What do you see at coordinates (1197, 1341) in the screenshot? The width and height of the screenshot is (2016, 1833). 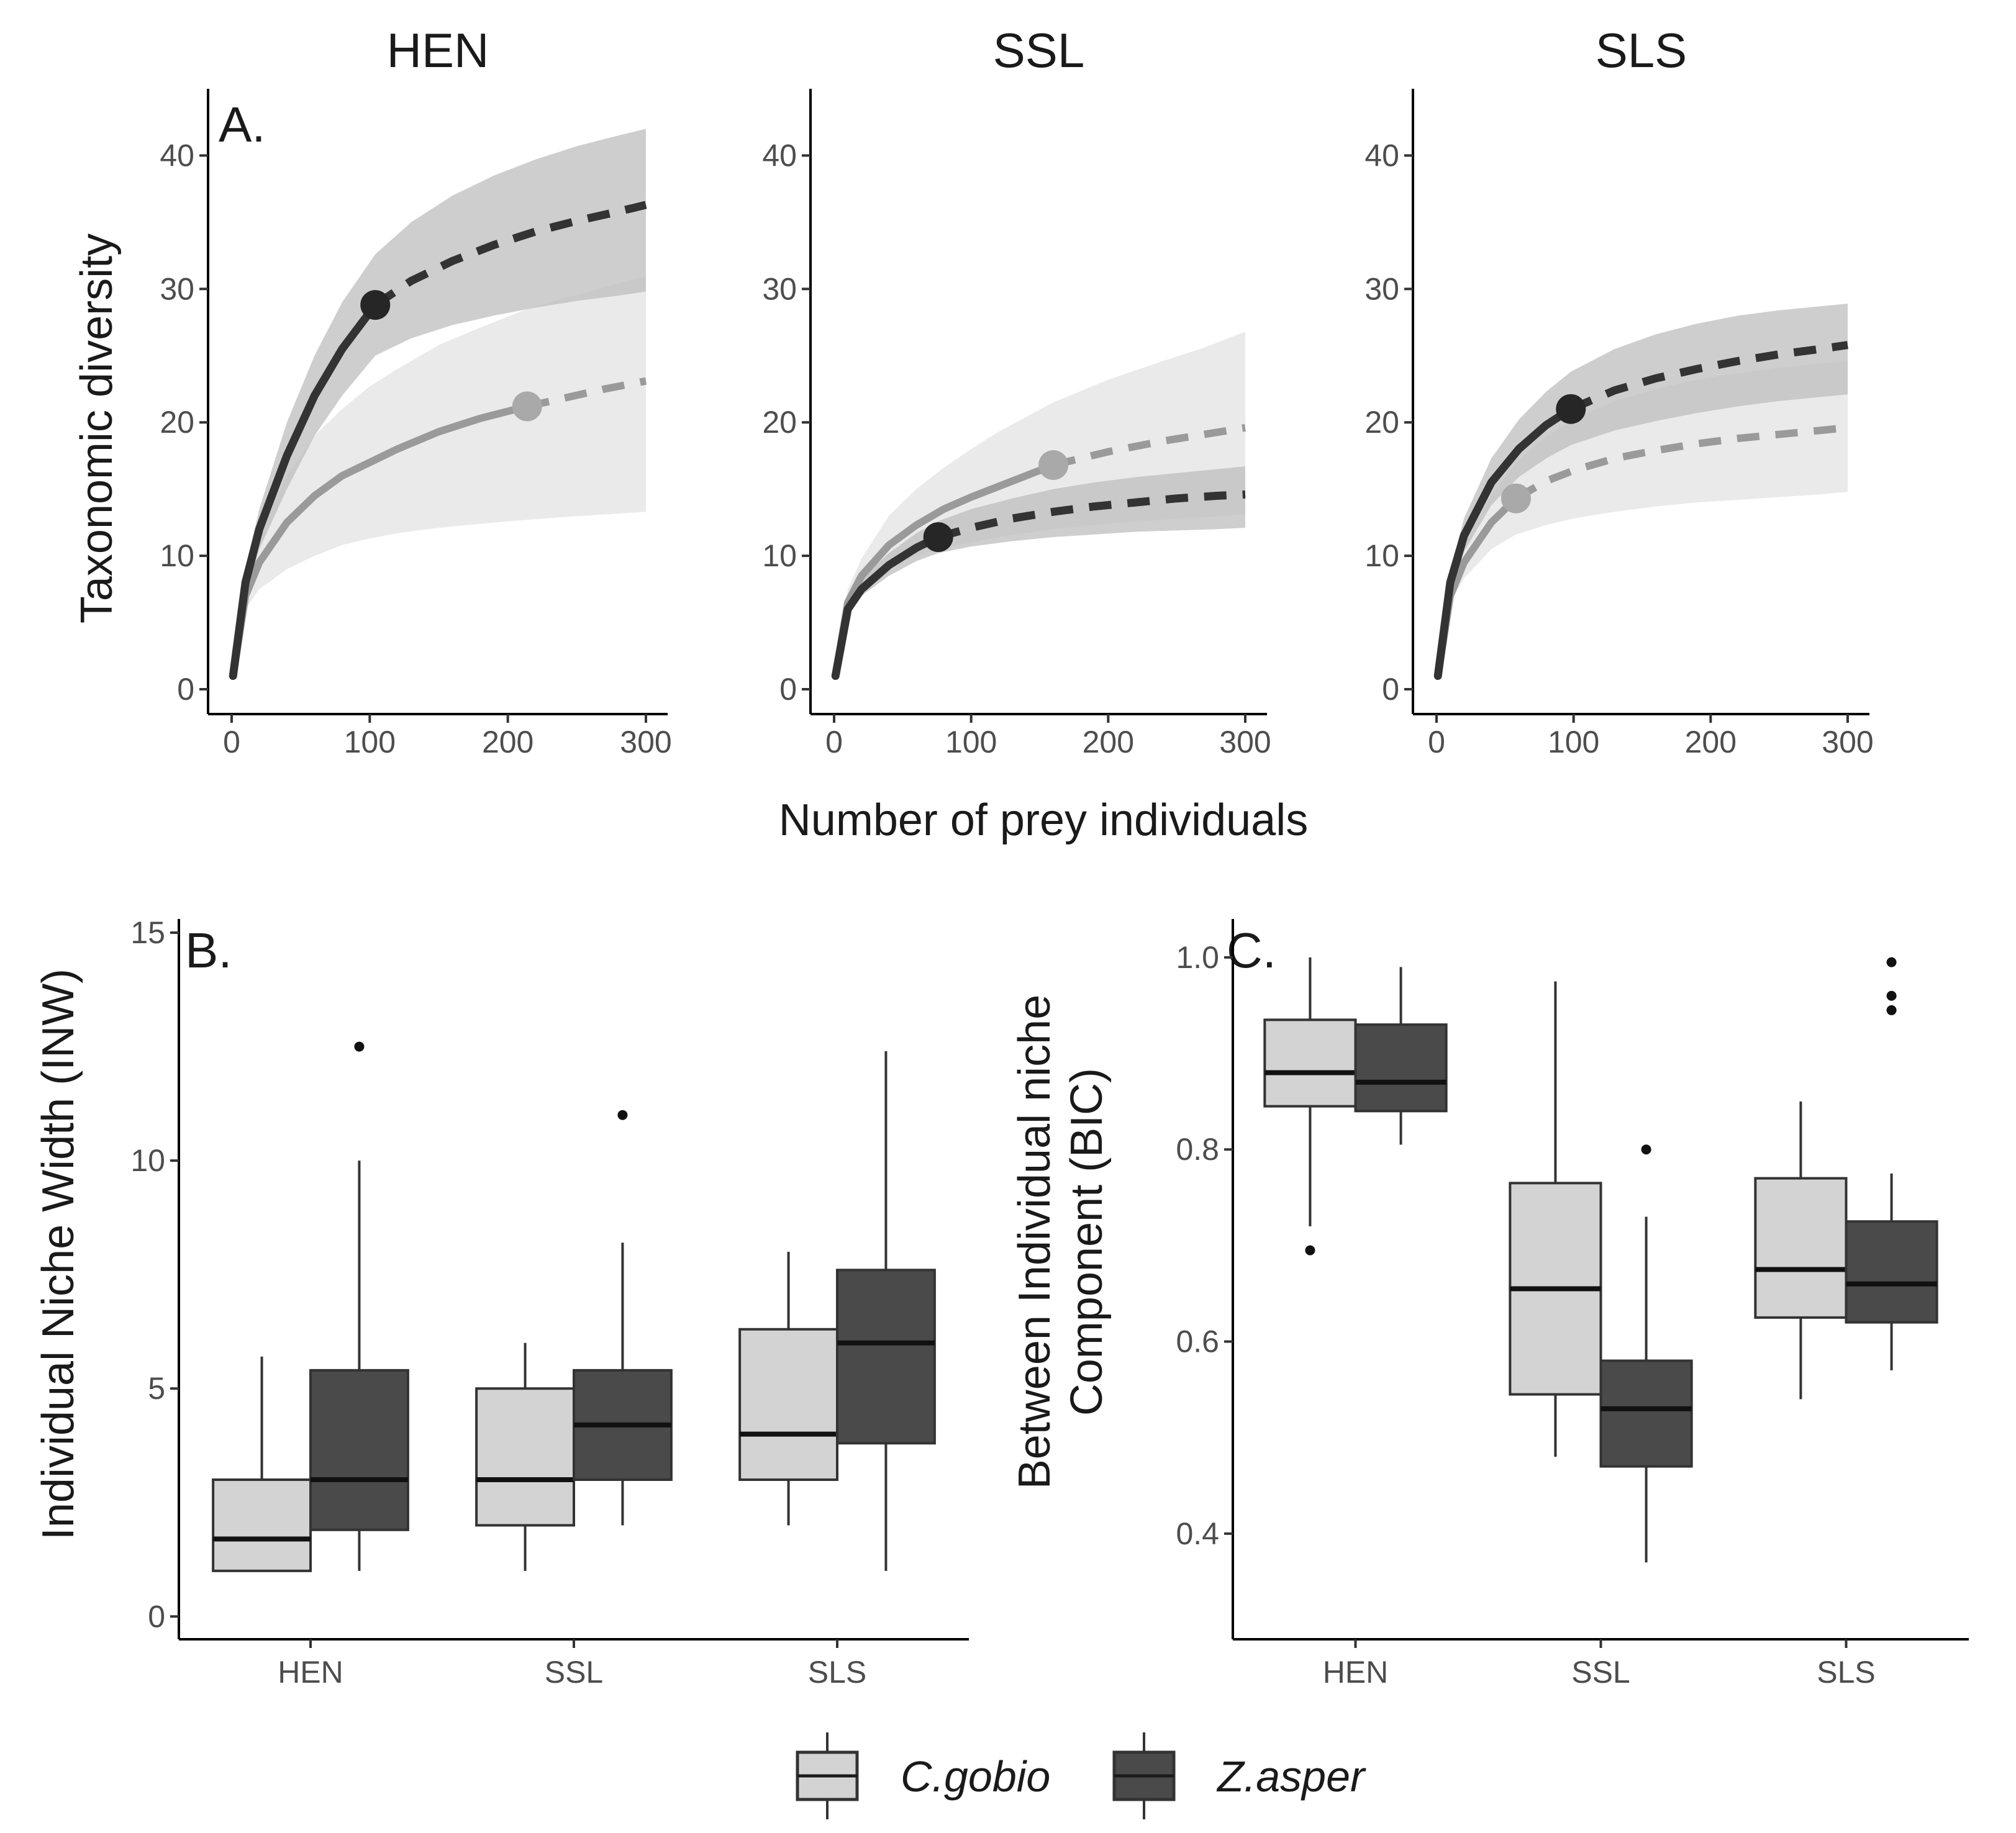 I see `y-tick-label: 0.6` at bounding box center [1197, 1341].